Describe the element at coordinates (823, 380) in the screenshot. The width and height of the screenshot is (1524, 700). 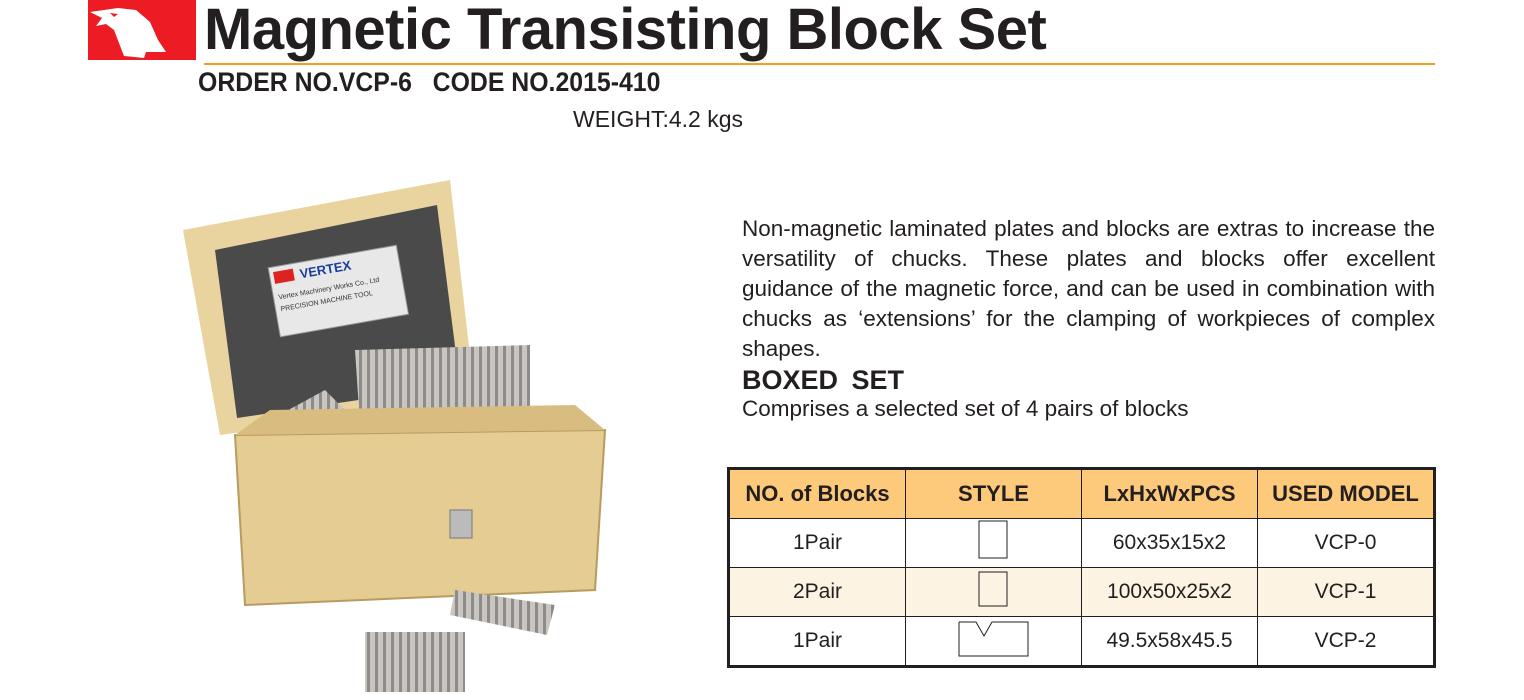
I see `boxed-set-heading: BOXED SET` at that location.